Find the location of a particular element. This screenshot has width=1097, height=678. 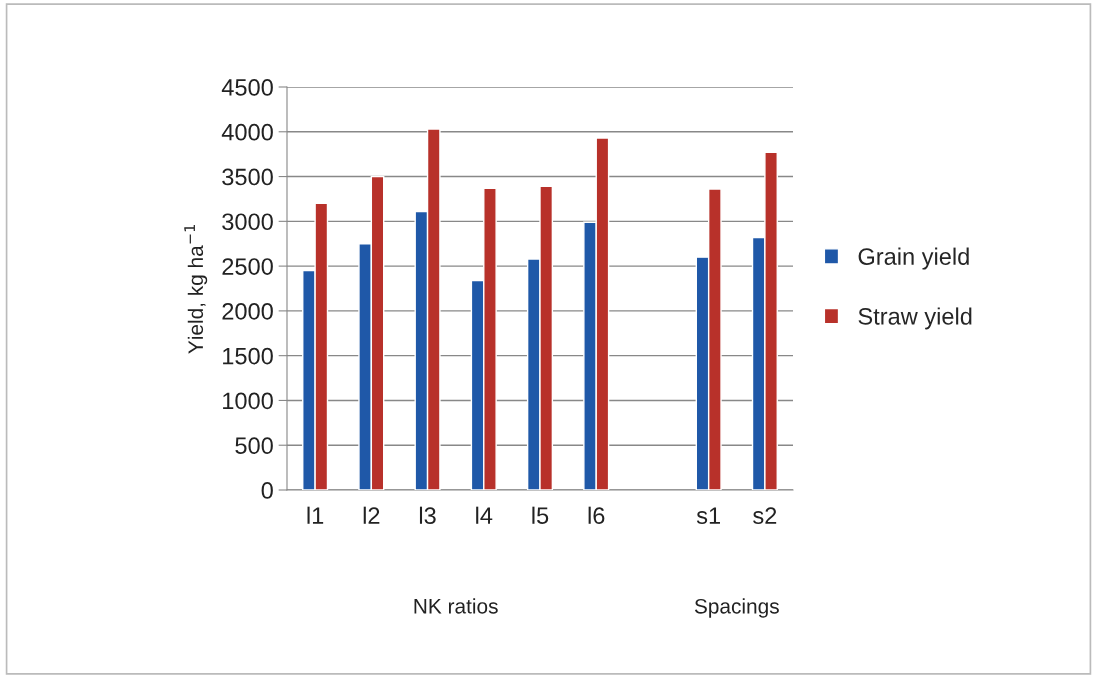

y-tick-label: 0 is located at coordinates (267, 490).